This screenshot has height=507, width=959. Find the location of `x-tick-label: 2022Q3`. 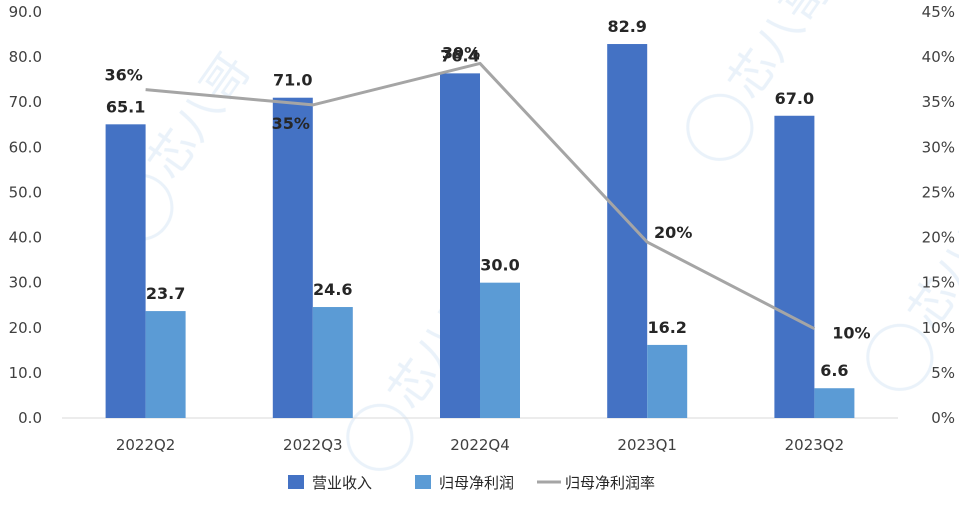

x-tick-label: 2022Q3 is located at coordinates (313, 445).